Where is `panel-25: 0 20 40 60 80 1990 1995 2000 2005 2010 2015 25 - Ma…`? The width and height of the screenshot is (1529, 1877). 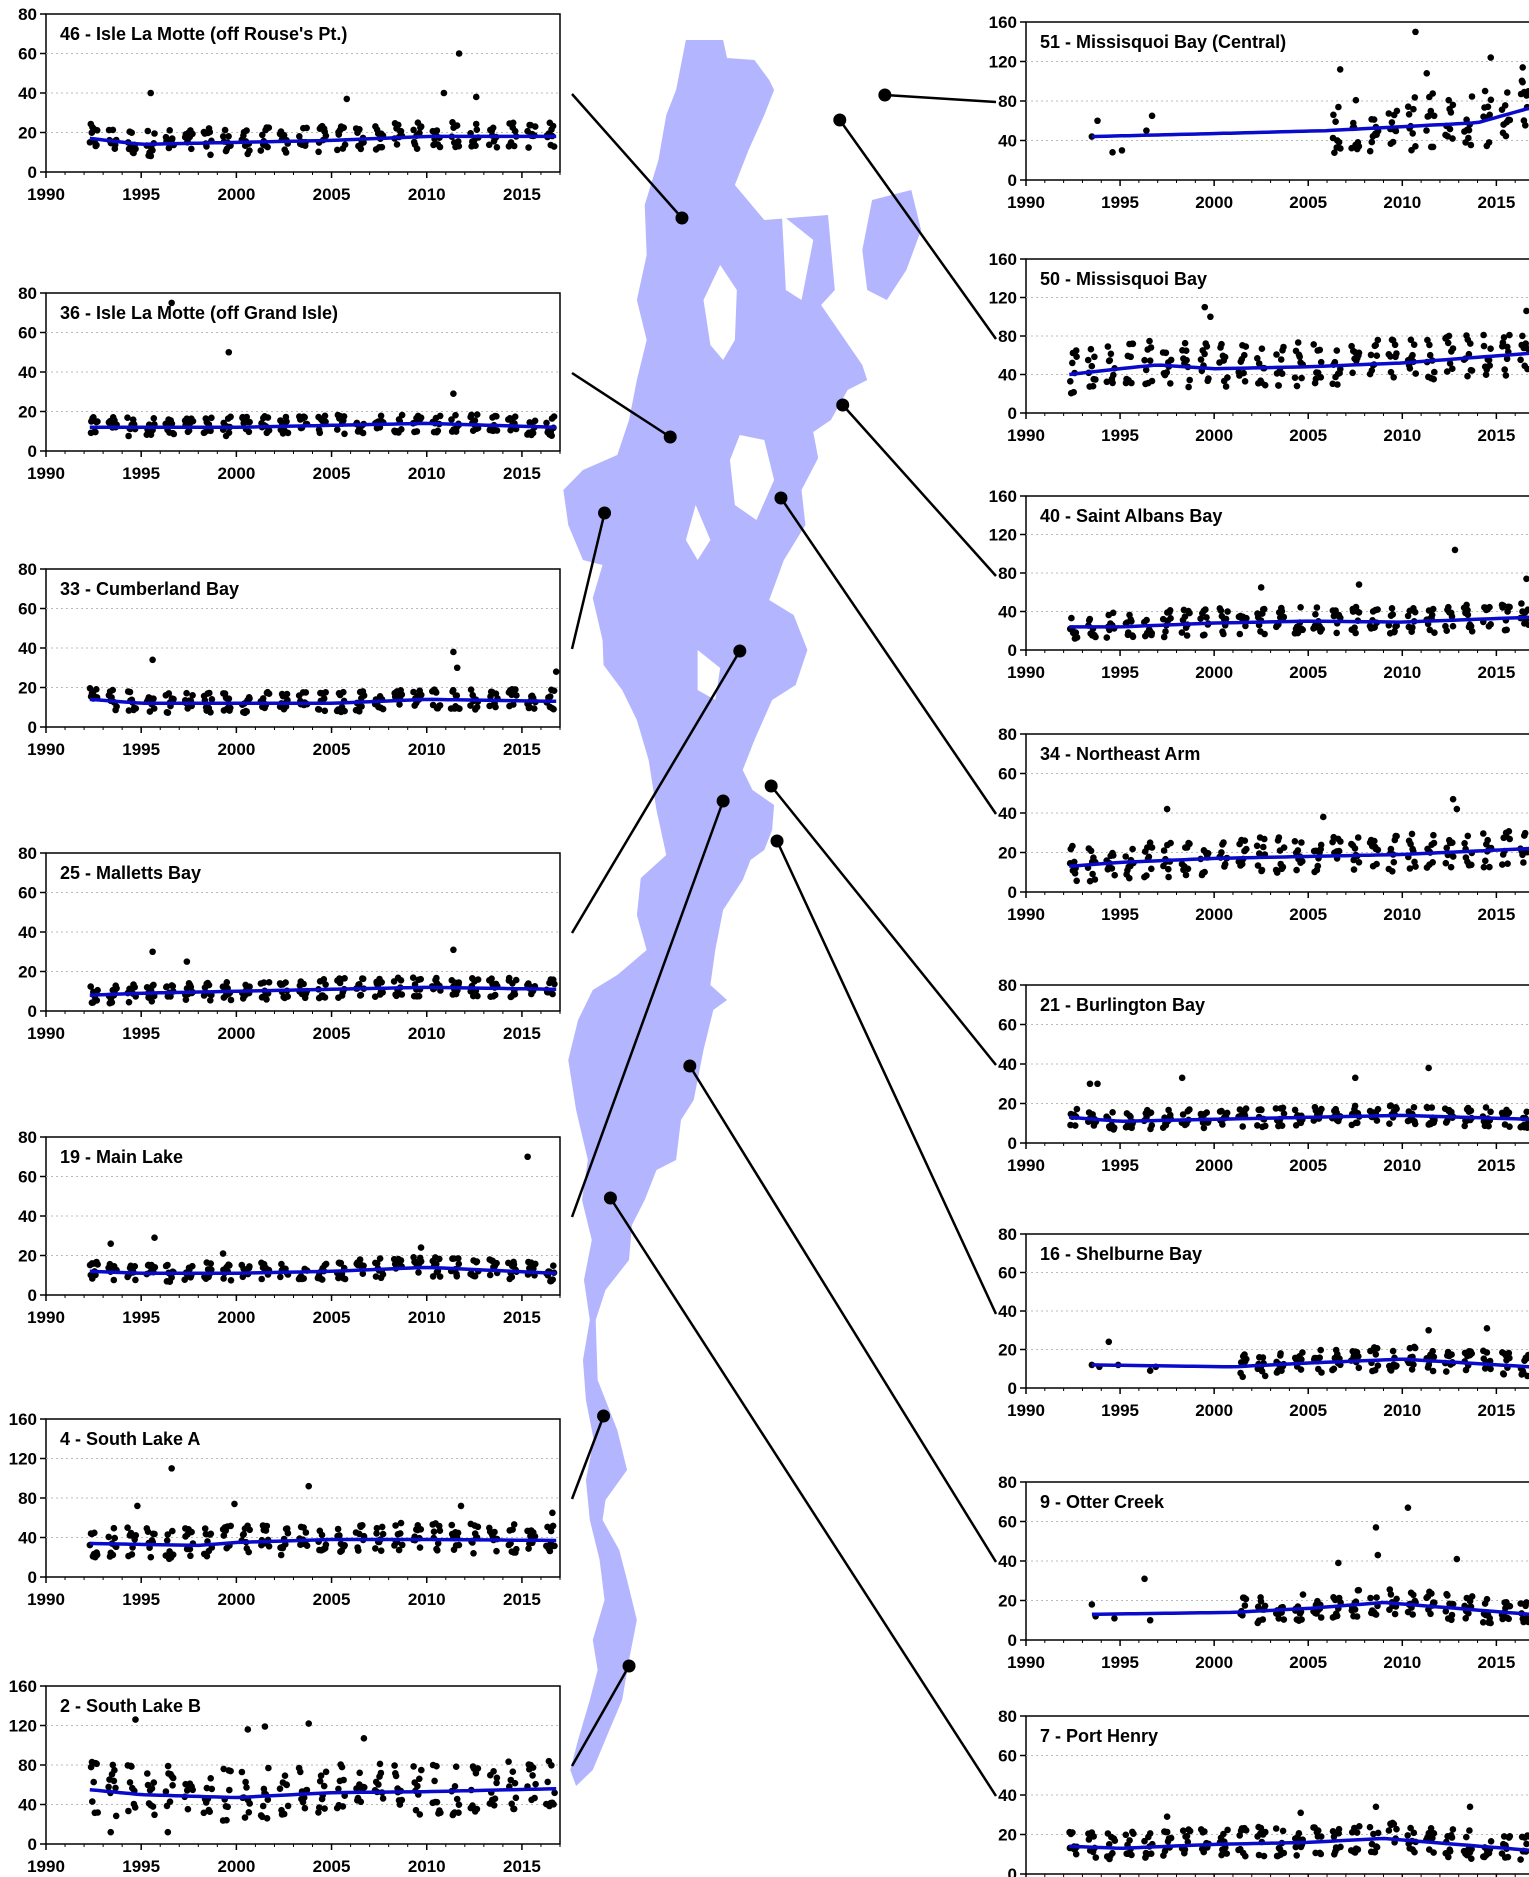
panel-25: 0 20 40 60 80 1990 1995 2000 2005 2010 2015 25 - Ma… is located at coordinates (289, 943).